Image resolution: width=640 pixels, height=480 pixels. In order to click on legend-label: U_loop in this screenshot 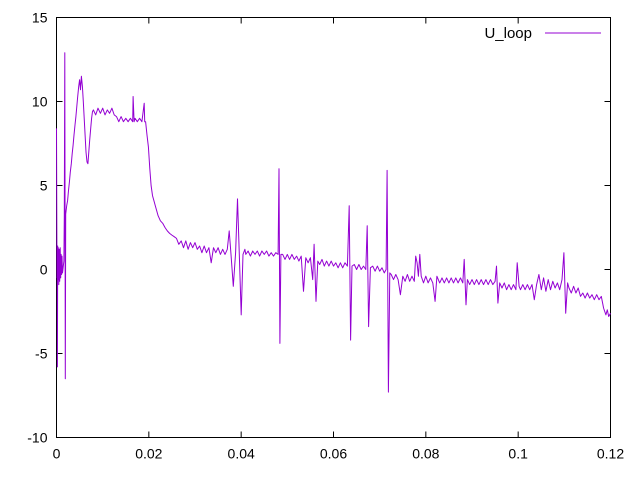, I will do `click(508, 33)`.